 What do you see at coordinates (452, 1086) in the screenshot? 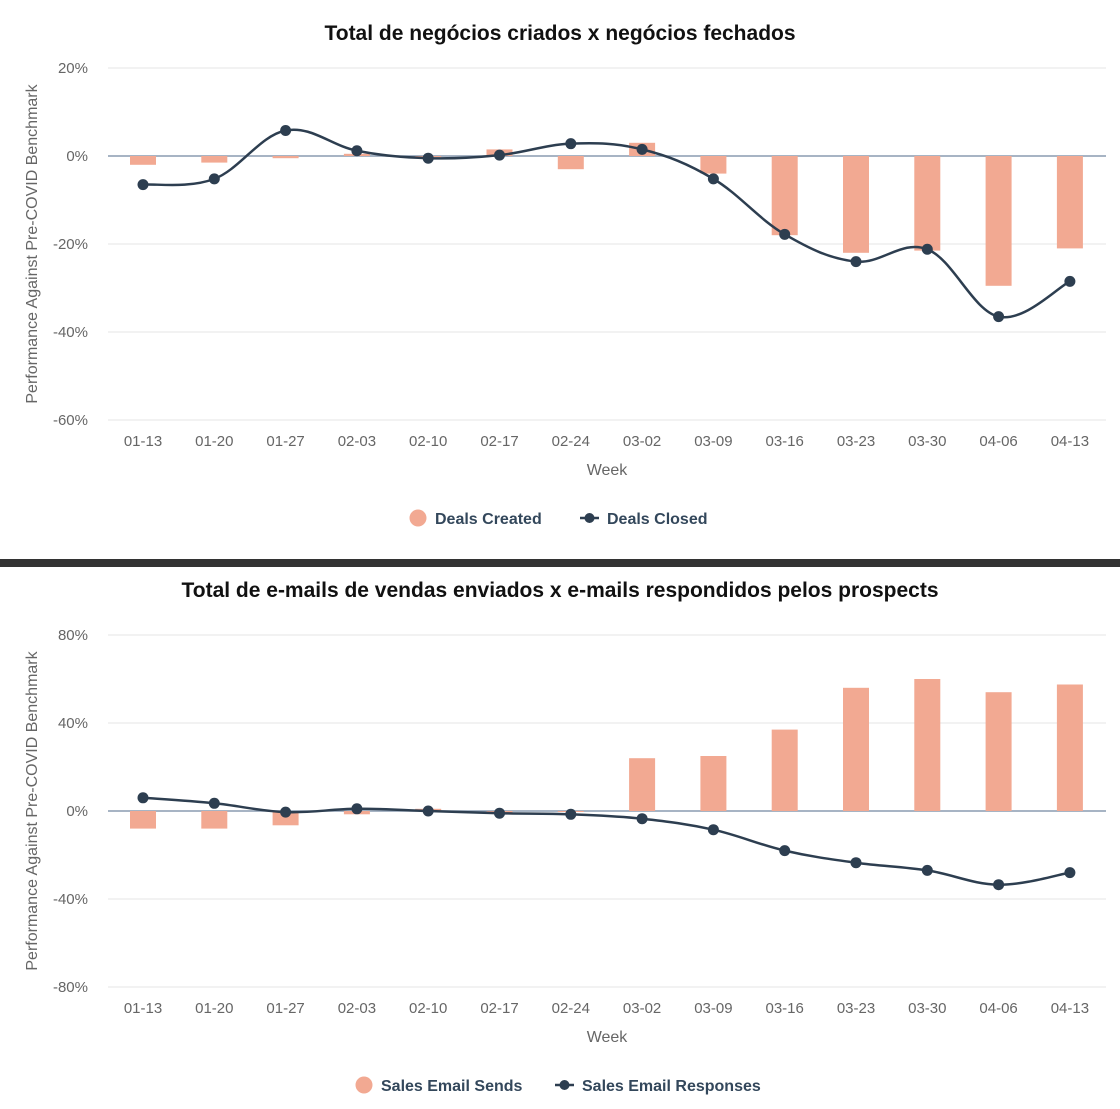
I see `legend-label: Sales Email Sends` at bounding box center [452, 1086].